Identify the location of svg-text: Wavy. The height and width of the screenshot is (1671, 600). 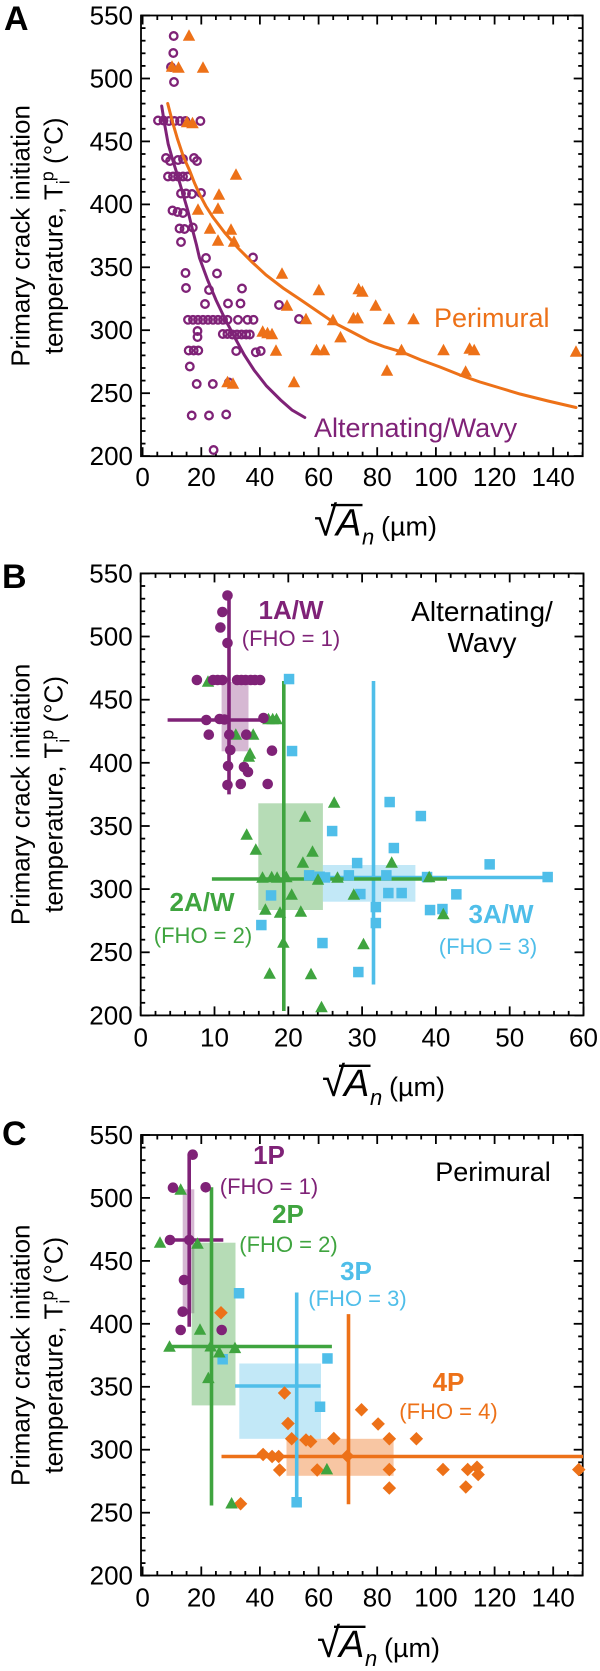
(482, 642).